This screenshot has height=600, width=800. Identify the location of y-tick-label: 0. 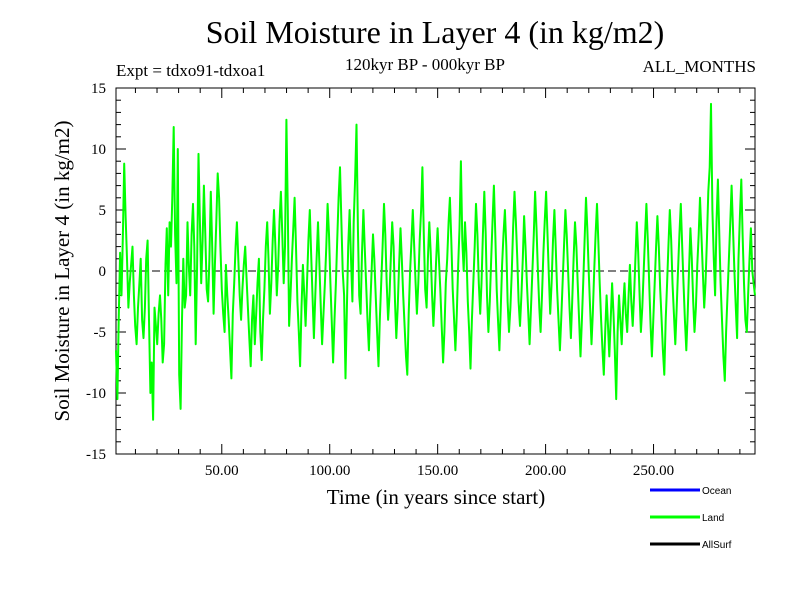
(103, 272).